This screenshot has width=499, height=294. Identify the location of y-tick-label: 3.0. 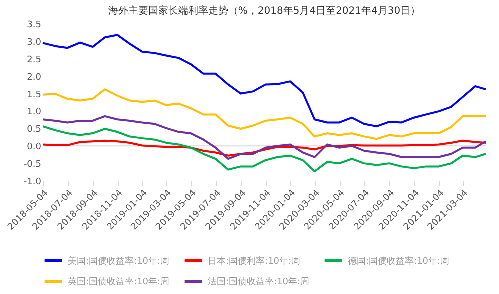
(34, 43).